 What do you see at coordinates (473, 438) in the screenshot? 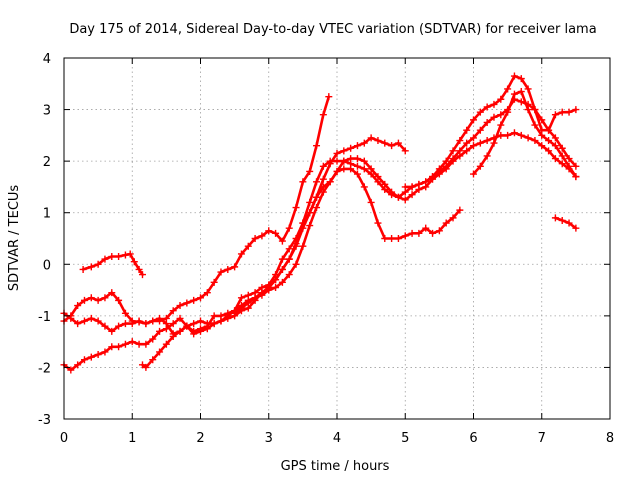
I see `x-tick-label: 6` at bounding box center [473, 438].